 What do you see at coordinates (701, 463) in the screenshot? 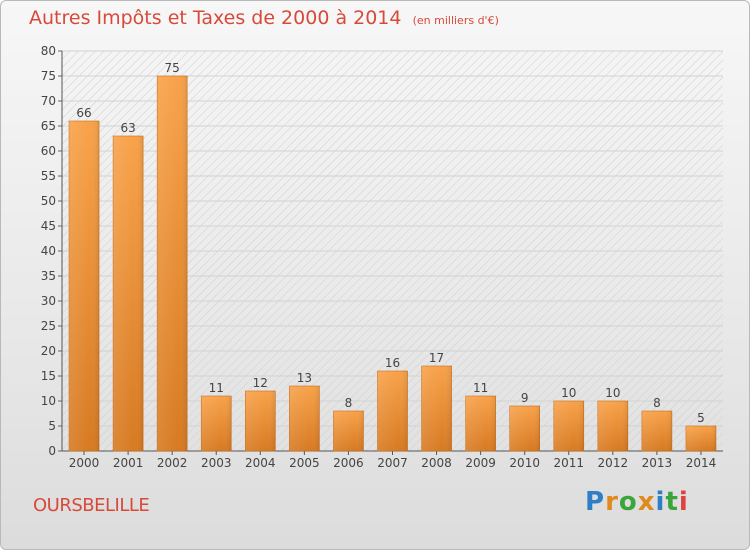
I see `x-tick-label: 2014` at bounding box center [701, 463].